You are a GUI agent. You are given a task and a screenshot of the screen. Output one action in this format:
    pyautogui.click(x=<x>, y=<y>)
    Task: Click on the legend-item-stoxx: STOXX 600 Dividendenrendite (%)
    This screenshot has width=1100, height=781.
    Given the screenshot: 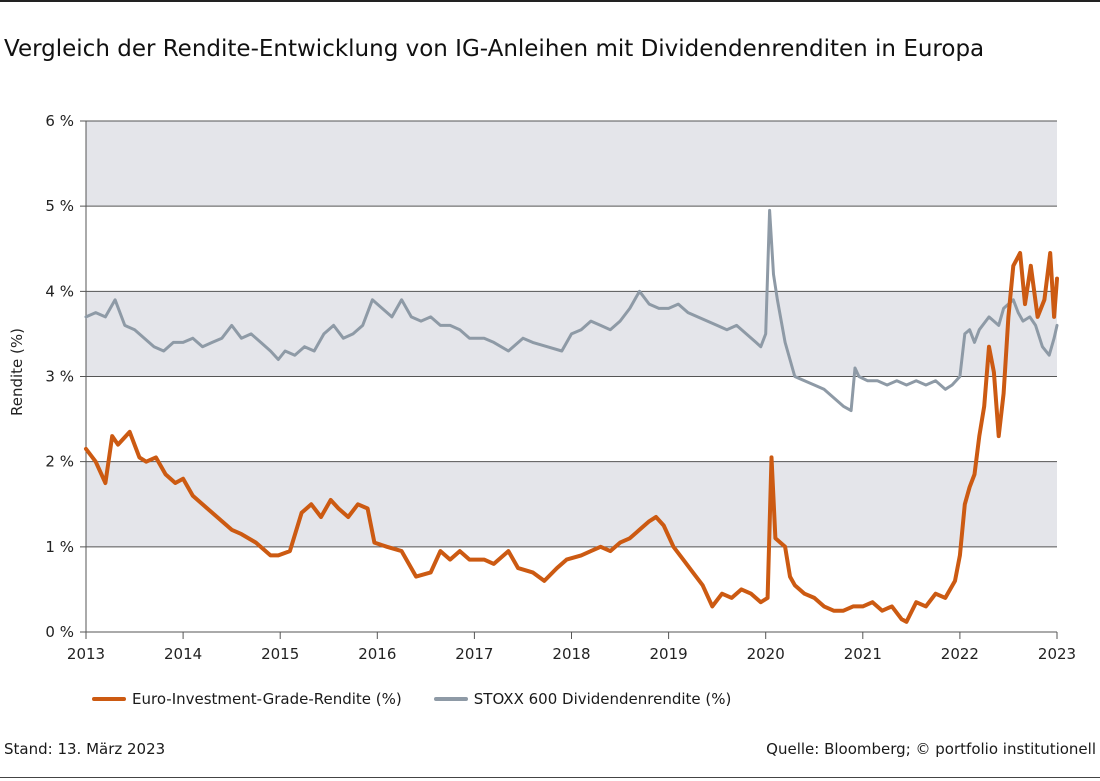 What is the action you would take?
    pyautogui.click(x=582, y=699)
    